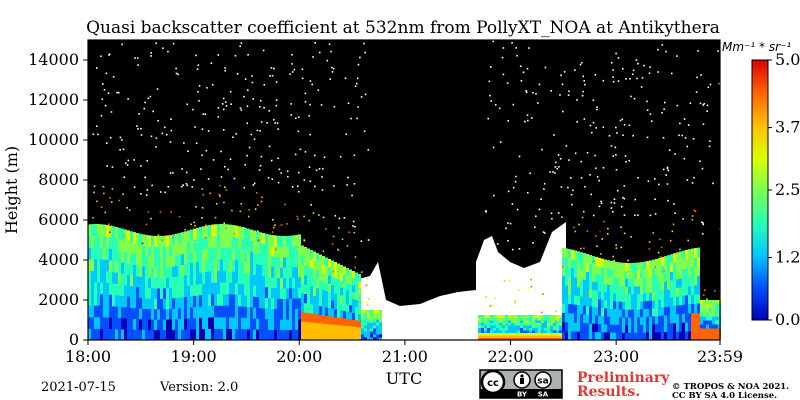 This screenshot has height=400, width=800. Describe the element at coordinates (53, 99) in the screenshot. I see `y-tick-label: 12000` at that location.